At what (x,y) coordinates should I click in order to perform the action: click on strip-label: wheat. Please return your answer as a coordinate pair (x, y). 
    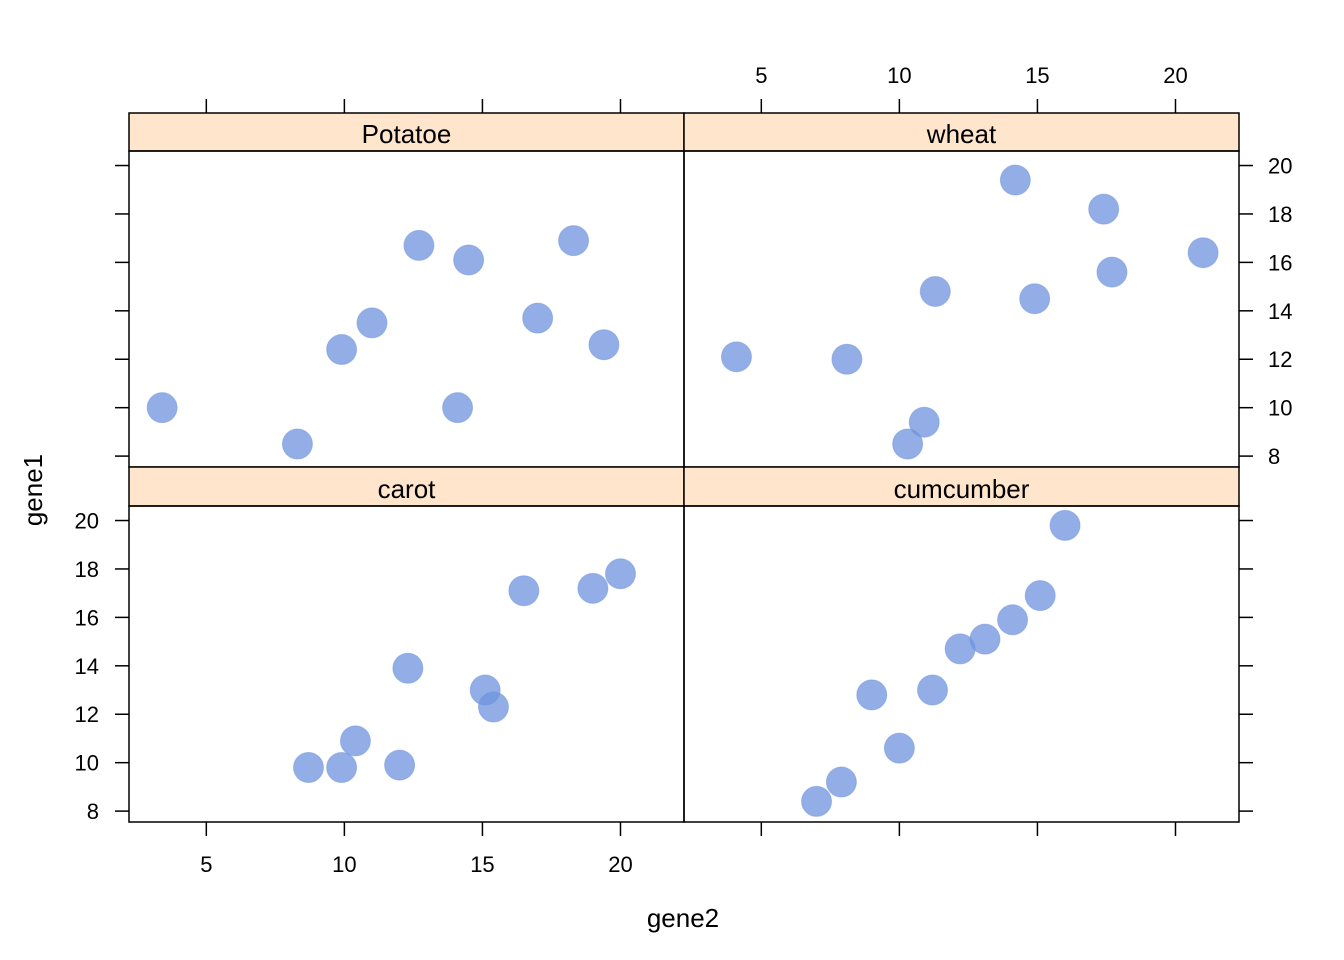
    Looking at the image, I should click on (961, 134).